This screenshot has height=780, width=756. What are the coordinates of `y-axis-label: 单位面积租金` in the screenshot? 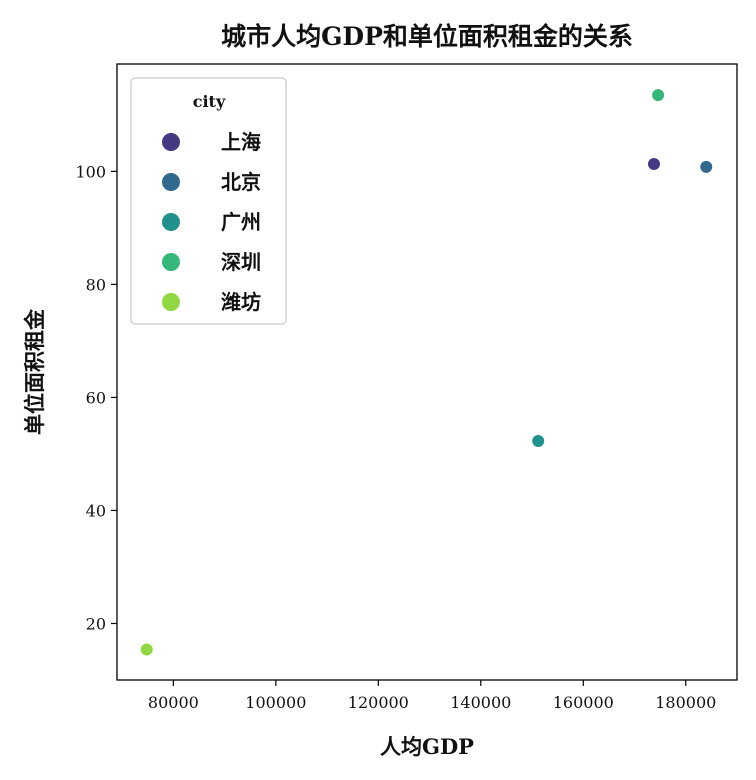 It's located at (34, 371).